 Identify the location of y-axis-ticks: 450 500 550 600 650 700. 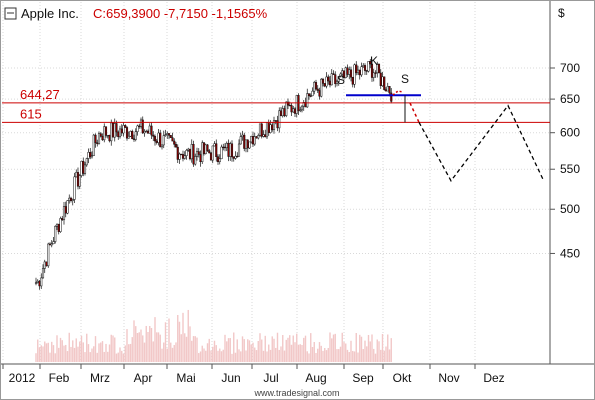
(565, 160).